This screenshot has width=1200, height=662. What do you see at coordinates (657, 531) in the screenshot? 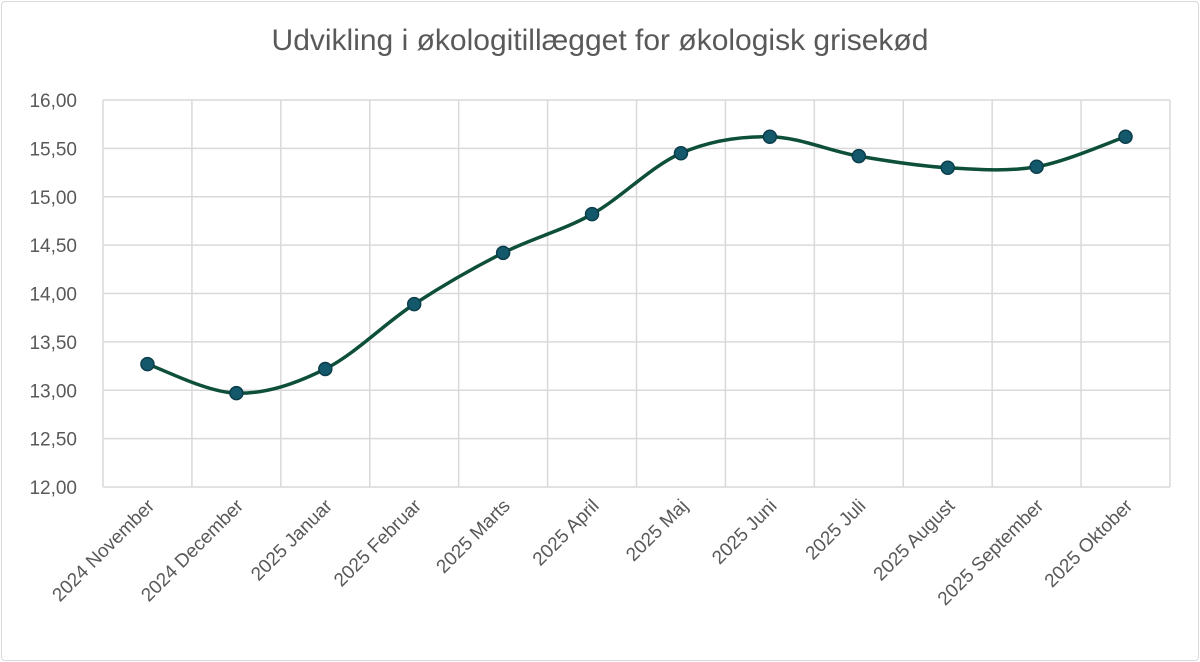
I see `x-tick-label: 2025 Maj` at bounding box center [657, 531].